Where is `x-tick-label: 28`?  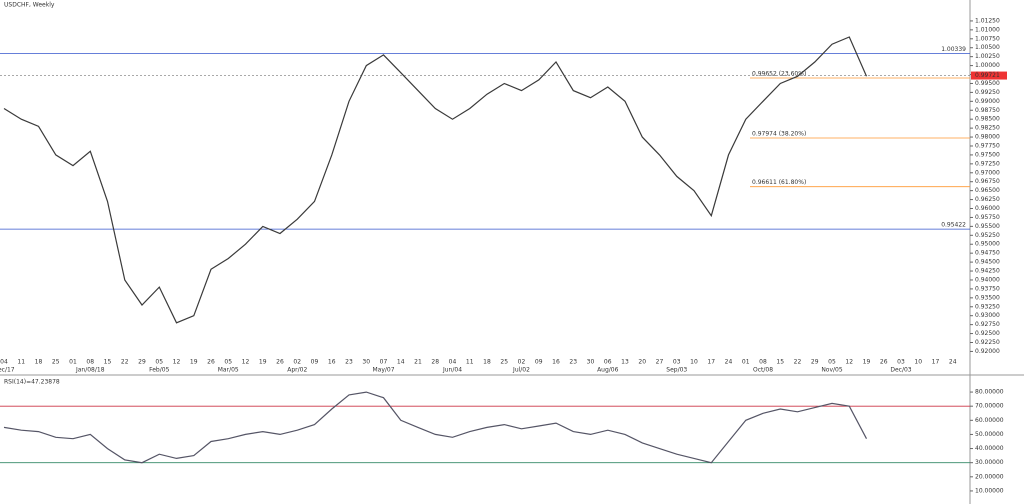
x-tick-label: 28 is located at coordinates (435, 362).